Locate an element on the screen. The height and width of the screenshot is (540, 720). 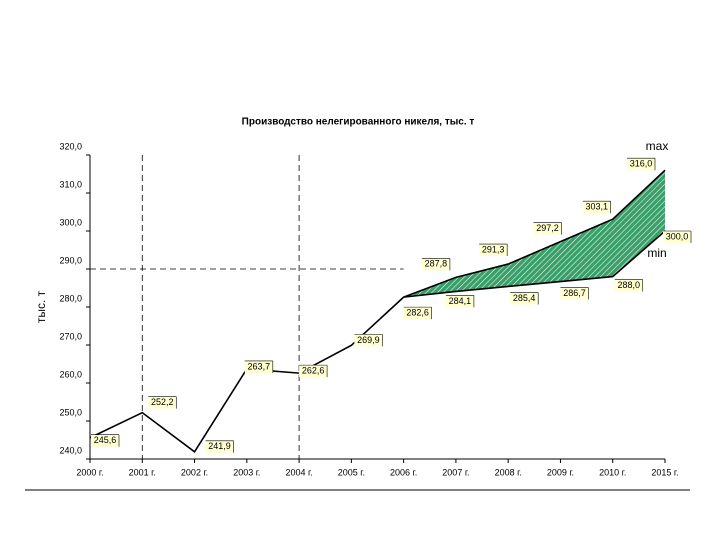
data-label: 245,6 is located at coordinates (105, 440).